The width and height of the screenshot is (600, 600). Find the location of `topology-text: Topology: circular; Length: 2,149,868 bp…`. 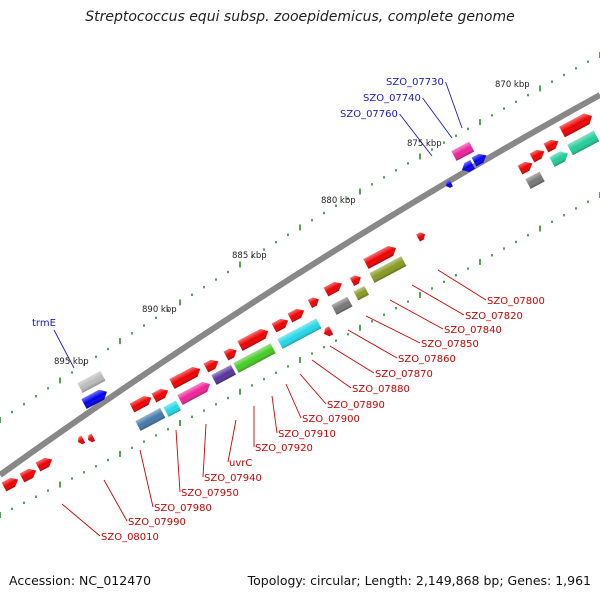

topology-text: Topology: circular; Length: 2,149,868 bp… is located at coordinates (419, 580).